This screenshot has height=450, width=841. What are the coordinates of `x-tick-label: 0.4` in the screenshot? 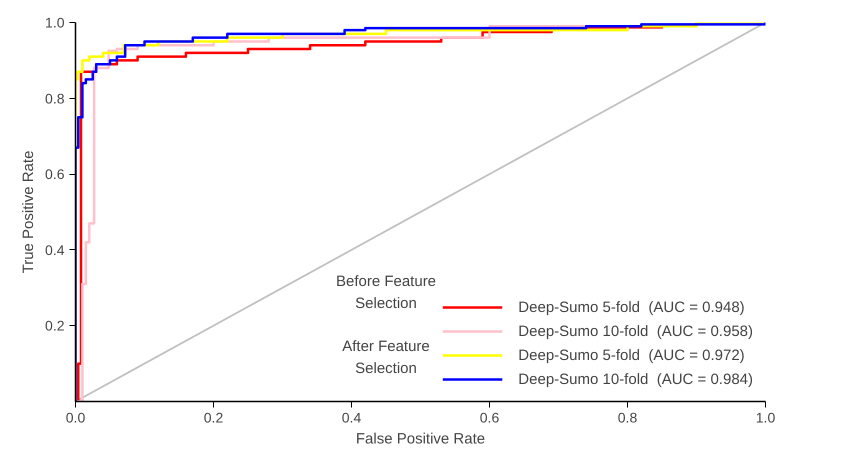 It's located at (352, 418).